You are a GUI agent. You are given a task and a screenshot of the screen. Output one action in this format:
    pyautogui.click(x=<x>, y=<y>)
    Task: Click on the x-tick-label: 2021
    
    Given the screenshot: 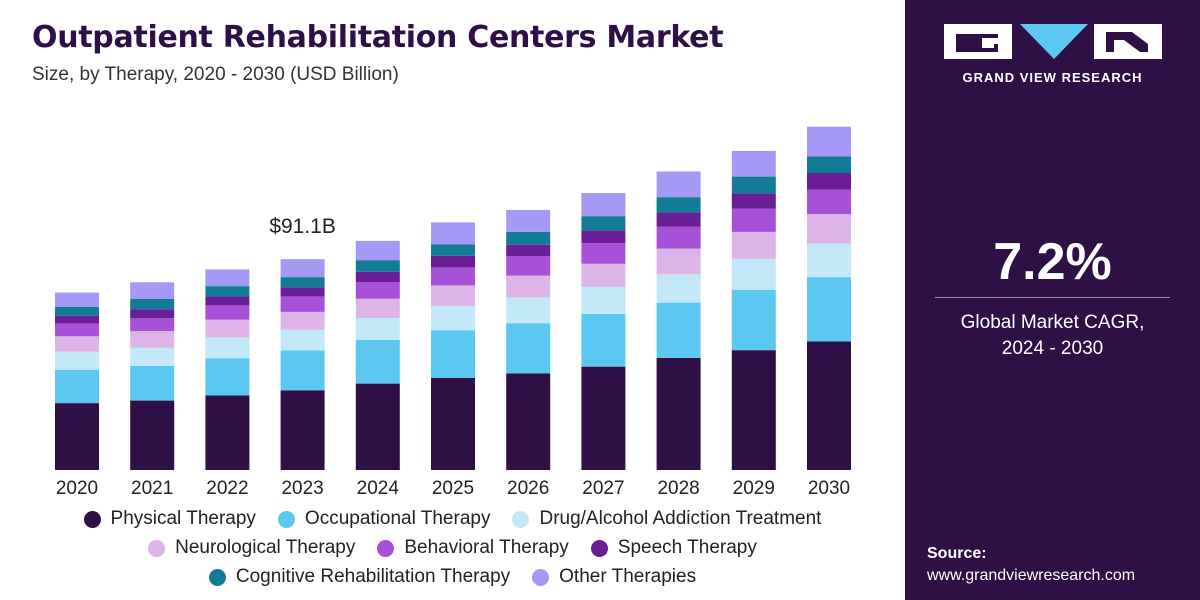 What is the action you would take?
    pyautogui.click(x=152, y=488)
    